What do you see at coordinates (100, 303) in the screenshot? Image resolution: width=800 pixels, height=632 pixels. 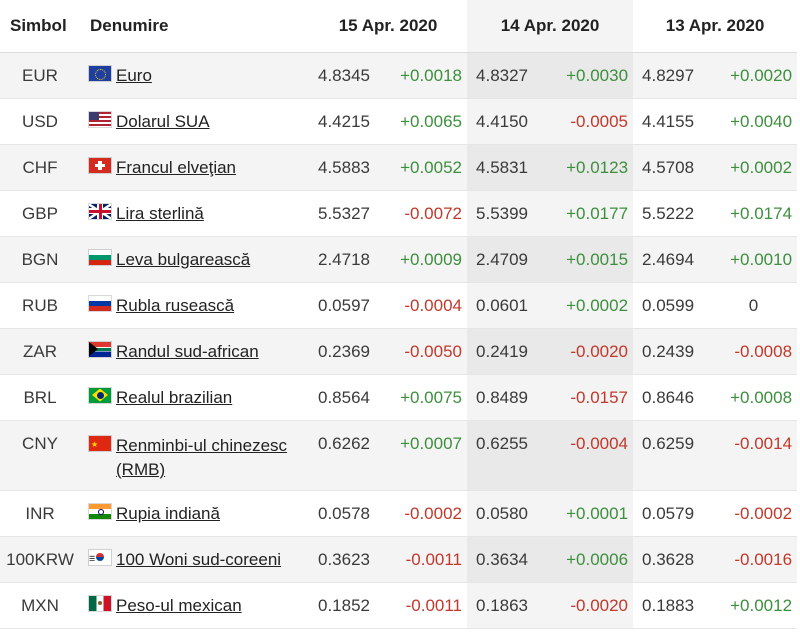 I see `ru-flag-icon` at bounding box center [100, 303].